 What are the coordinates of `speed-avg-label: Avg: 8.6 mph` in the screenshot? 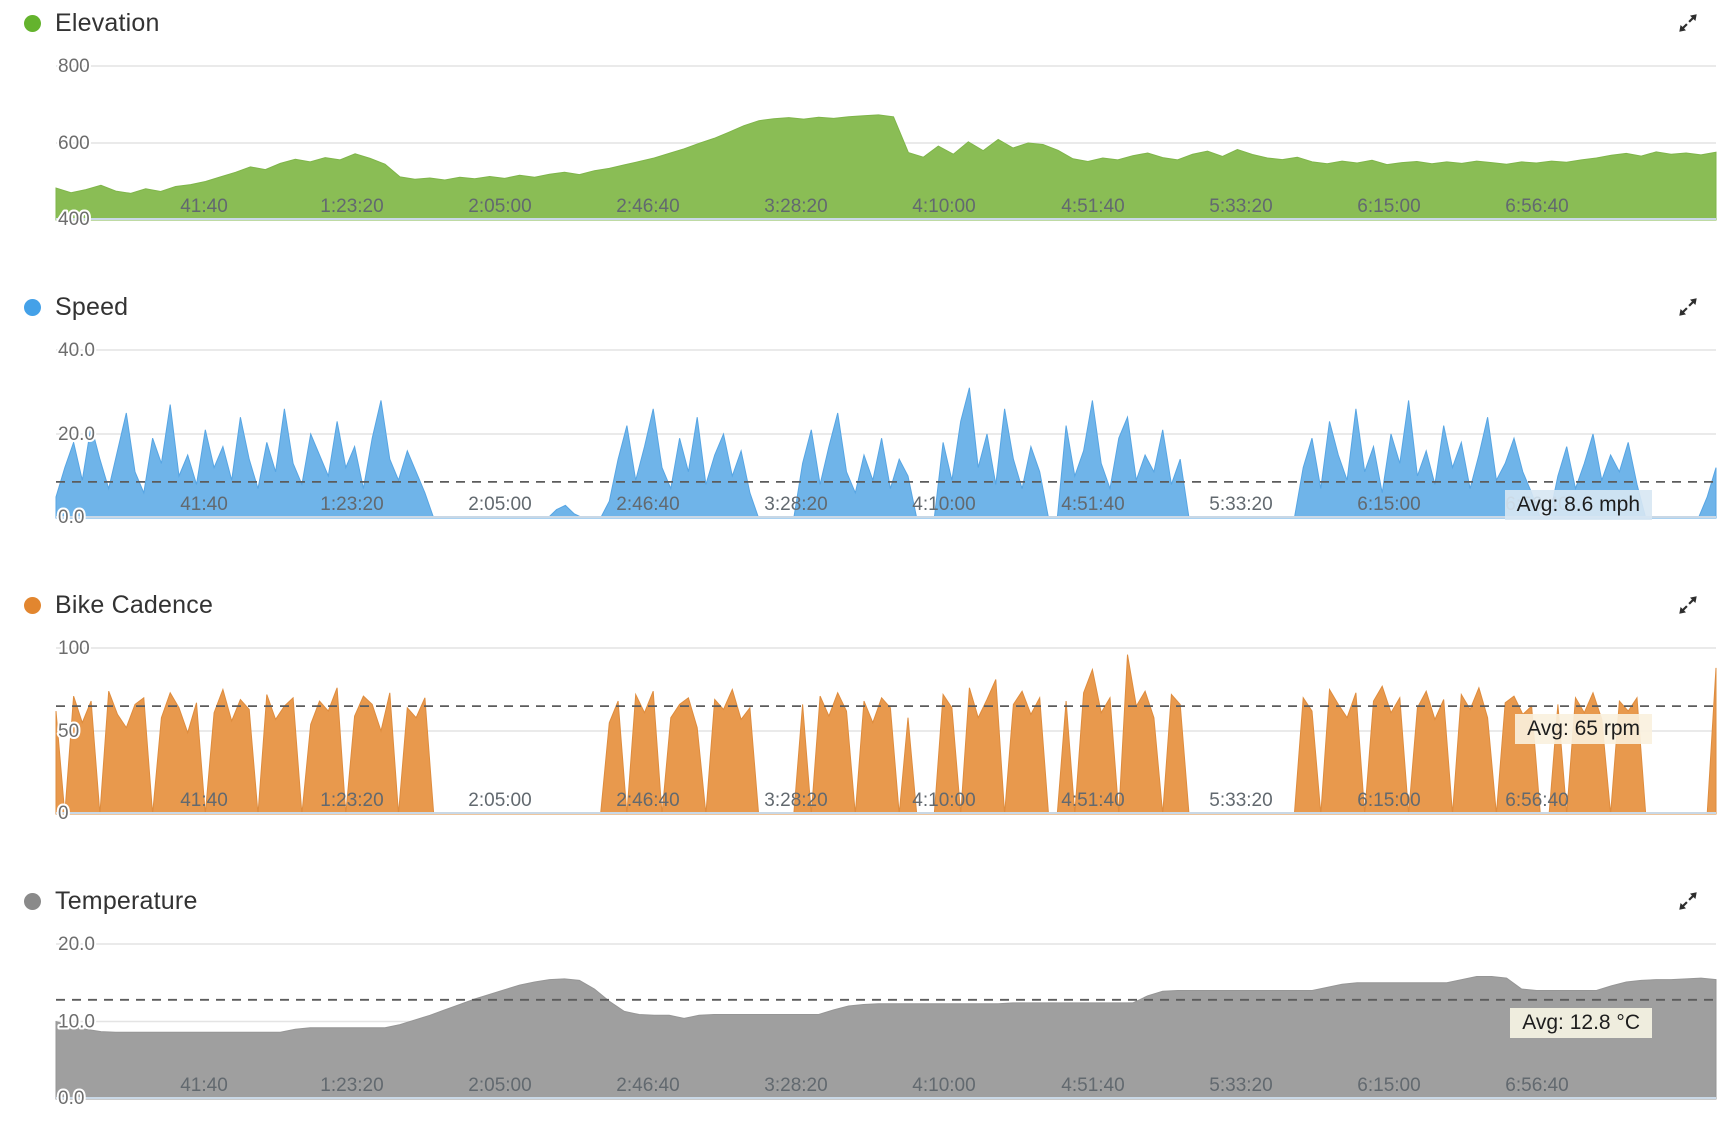 It's located at (1578, 504).